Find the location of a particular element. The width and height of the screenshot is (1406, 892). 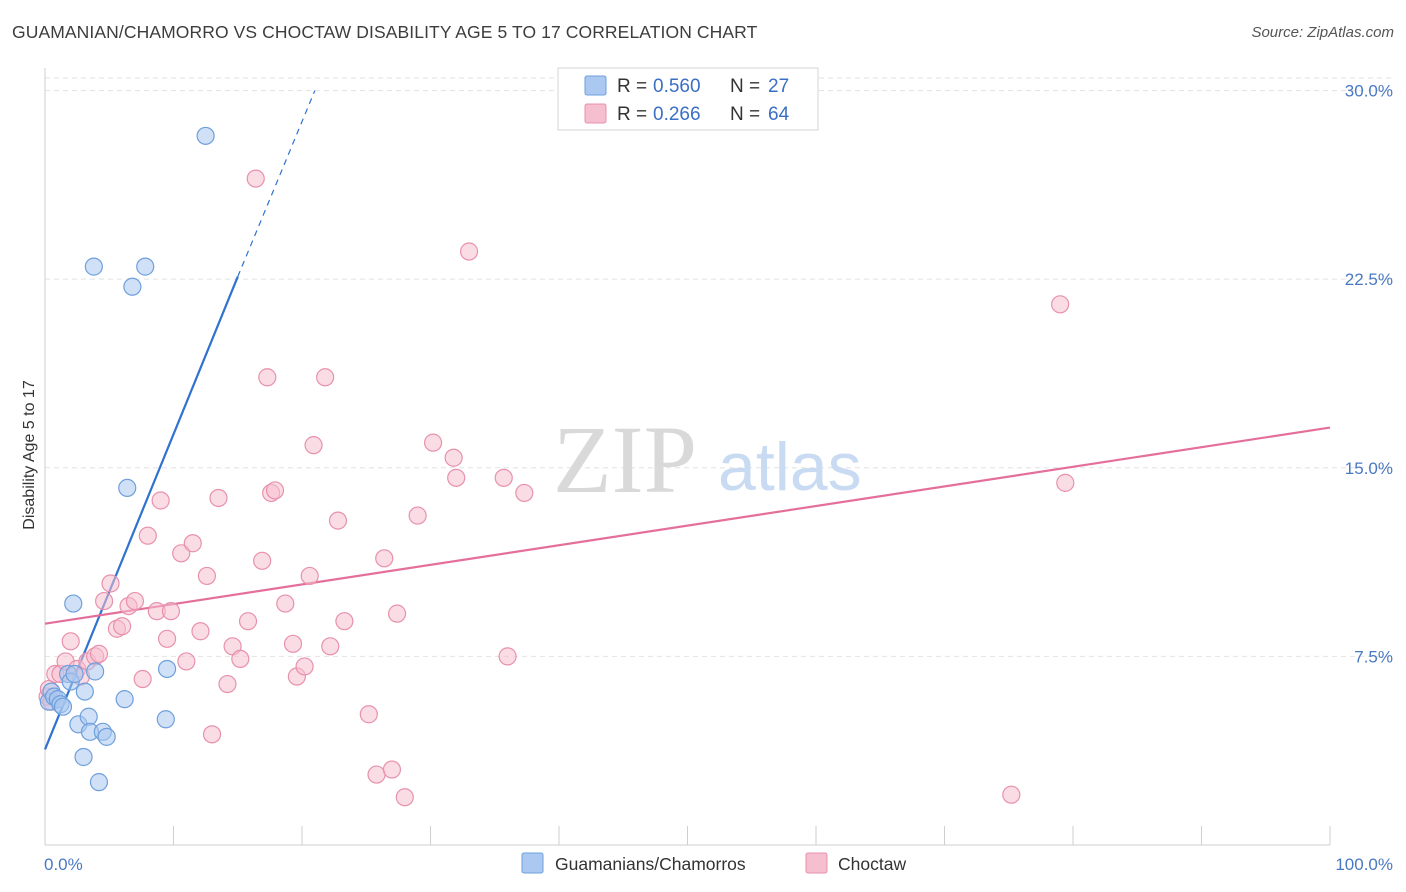

legend-r-label-1: R = is located at coordinates (632, 86).